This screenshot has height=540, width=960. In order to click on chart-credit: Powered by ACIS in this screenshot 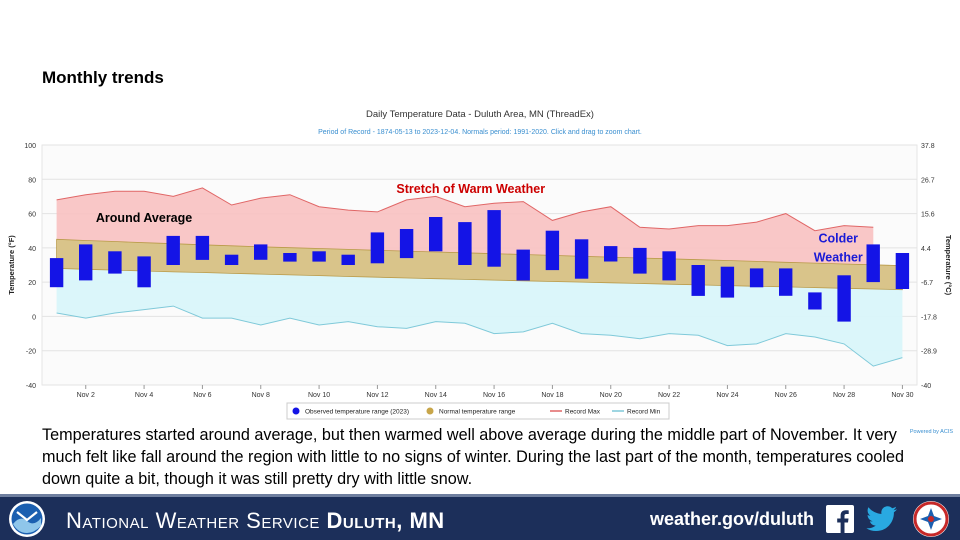, I will do `click(931, 432)`.